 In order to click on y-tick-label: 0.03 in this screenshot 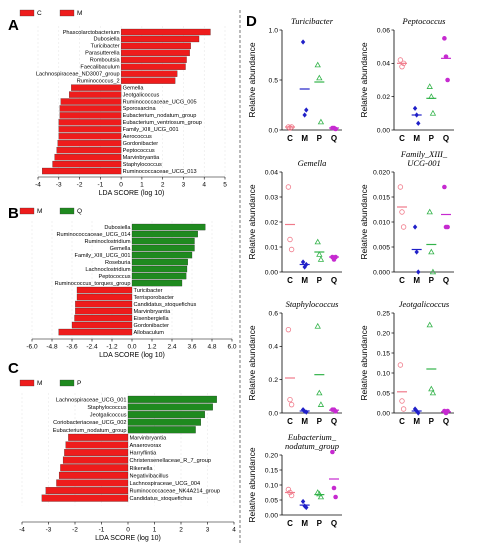, I will do `click(271, 197)`.